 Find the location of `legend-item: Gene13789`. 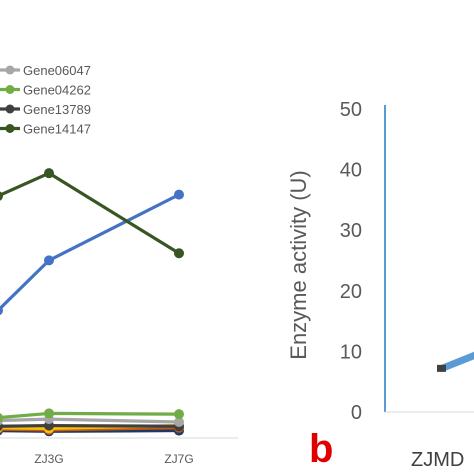

legend-item: Gene13789 is located at coordinates (45, 109).